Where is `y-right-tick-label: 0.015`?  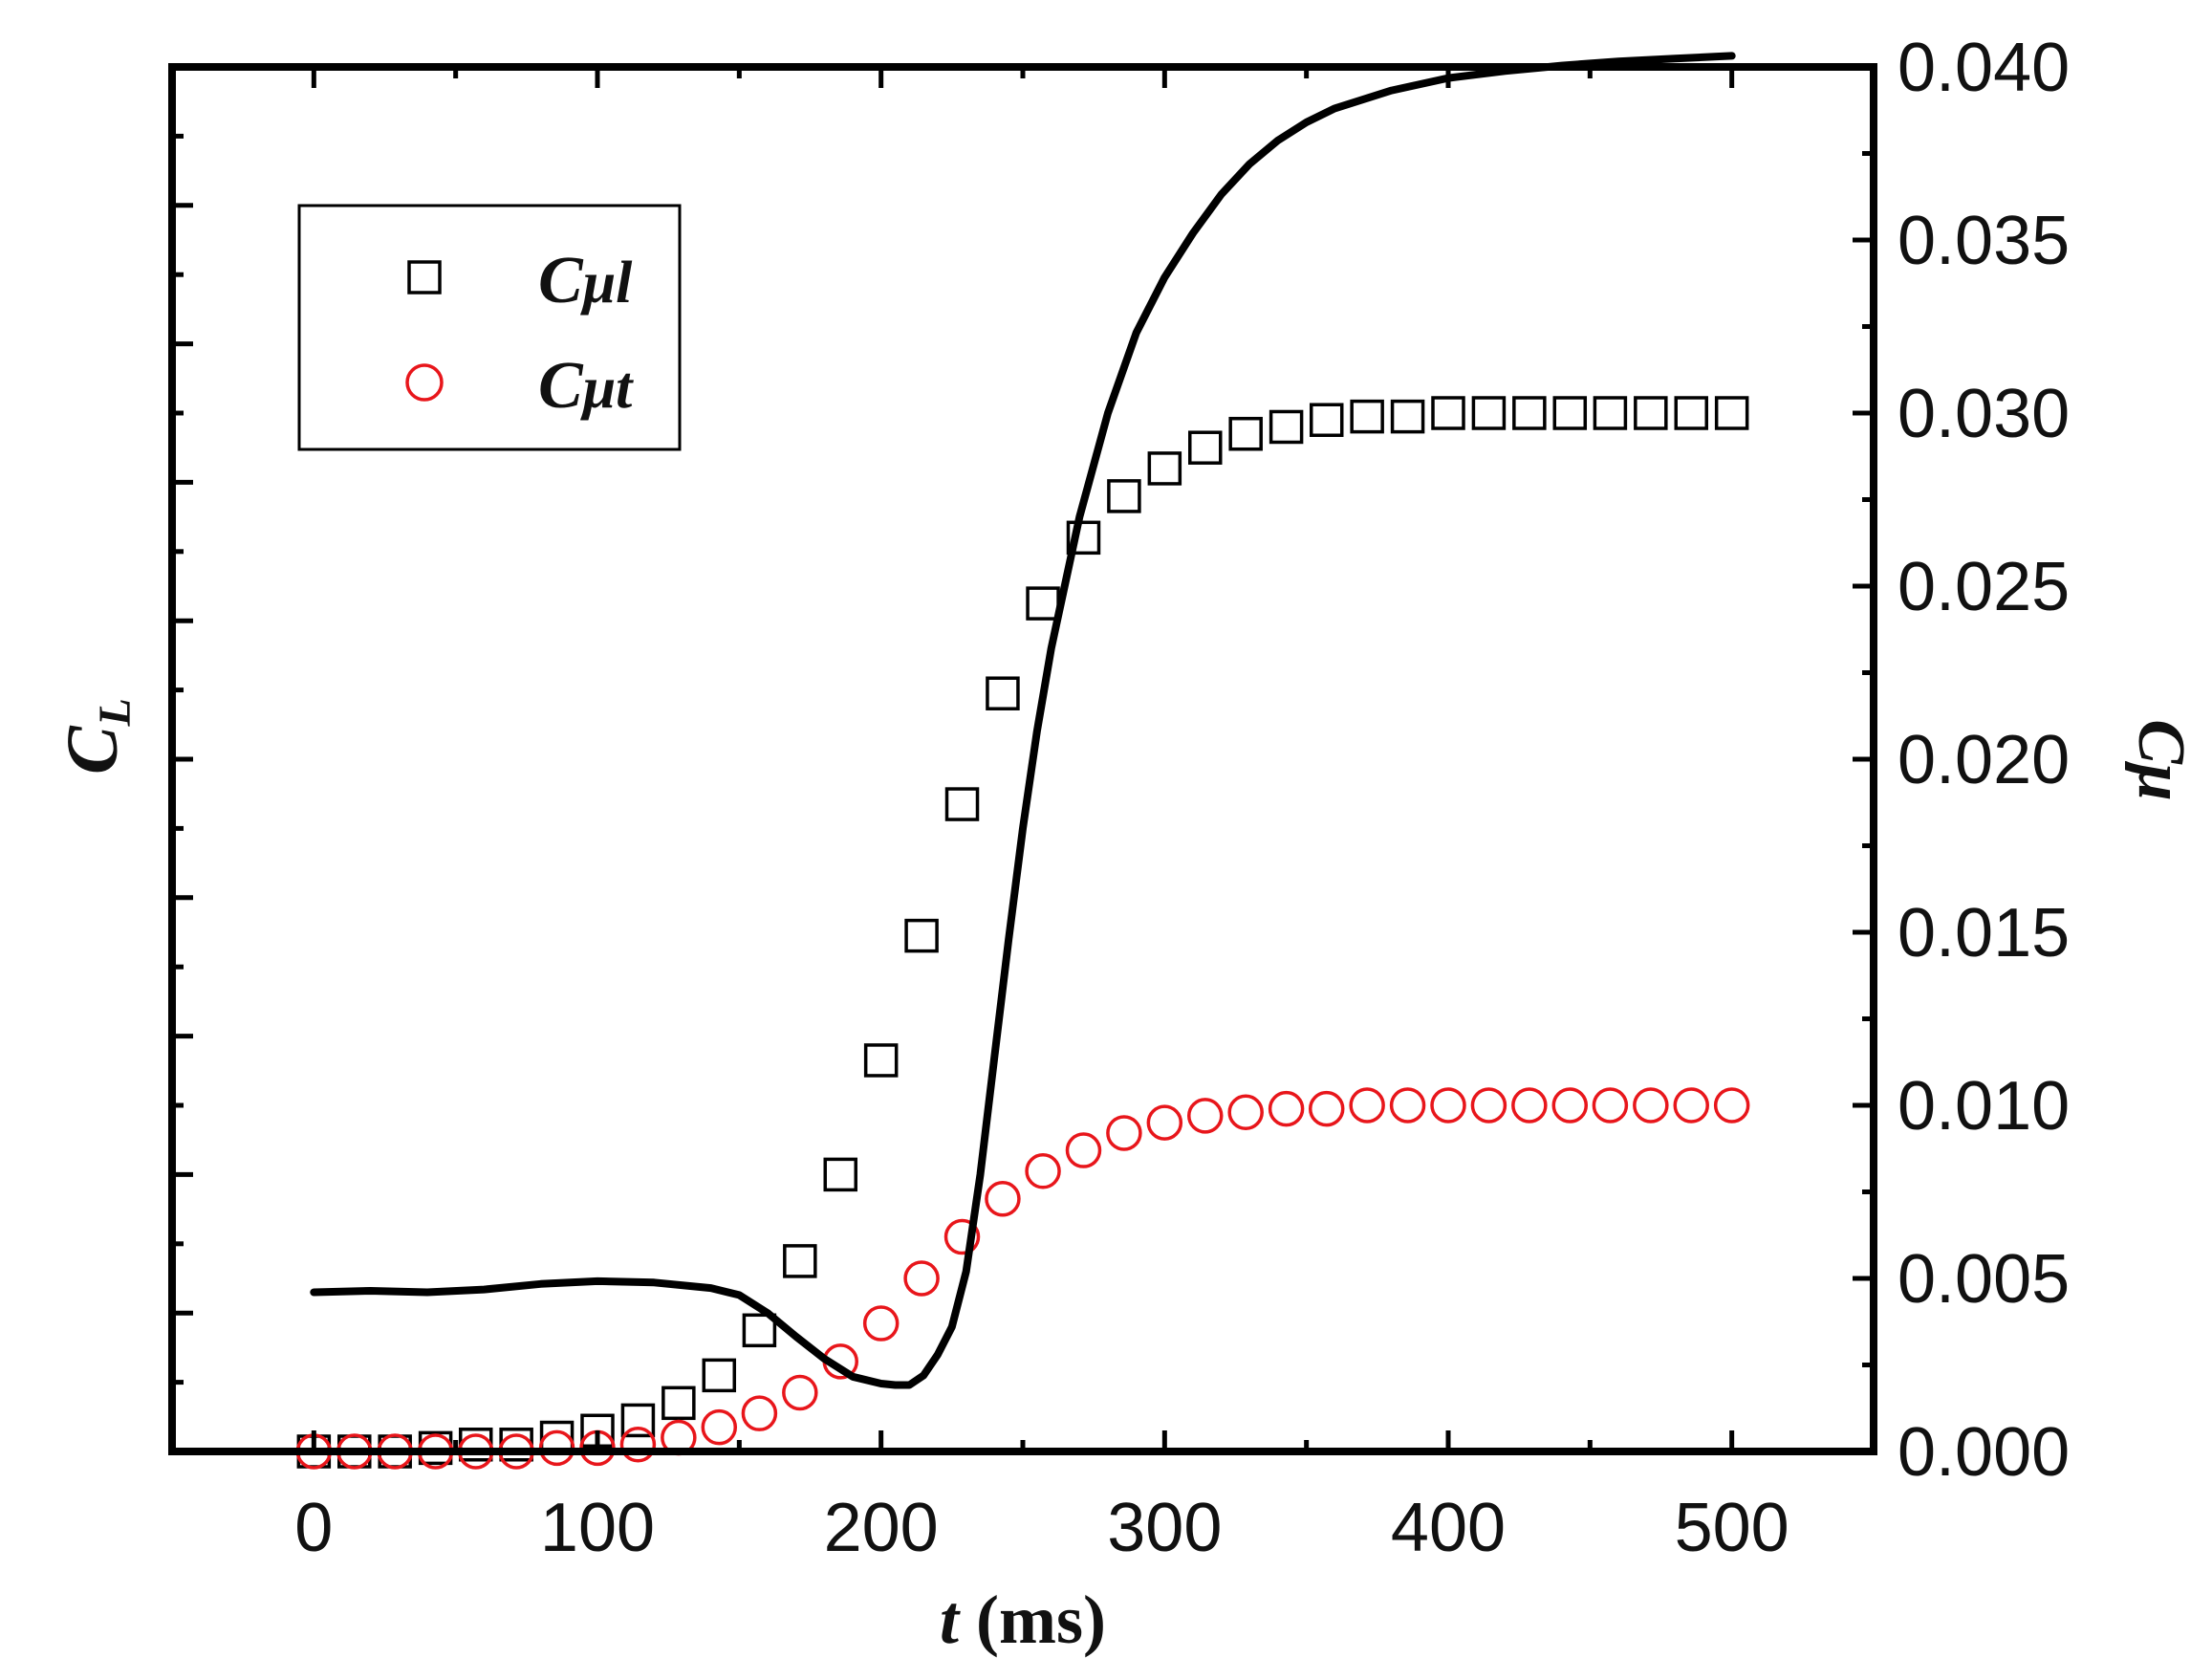 y-right-tick-label: 0.015 is located at coordinates (1984, 933).